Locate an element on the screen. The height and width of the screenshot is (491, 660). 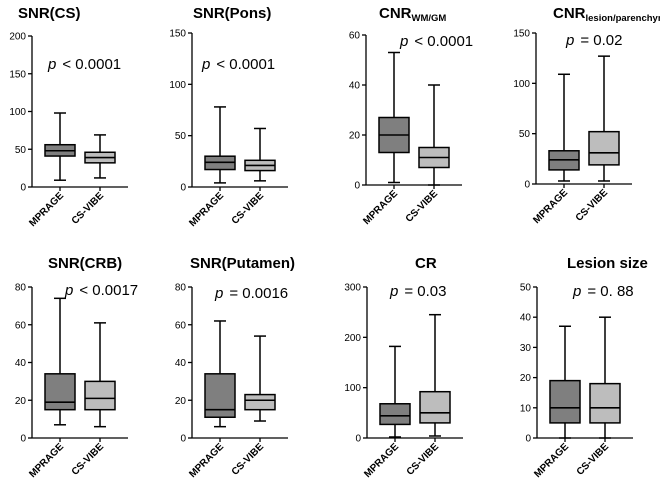
y-tick-label: 10 is located at coordinates (526, 408).